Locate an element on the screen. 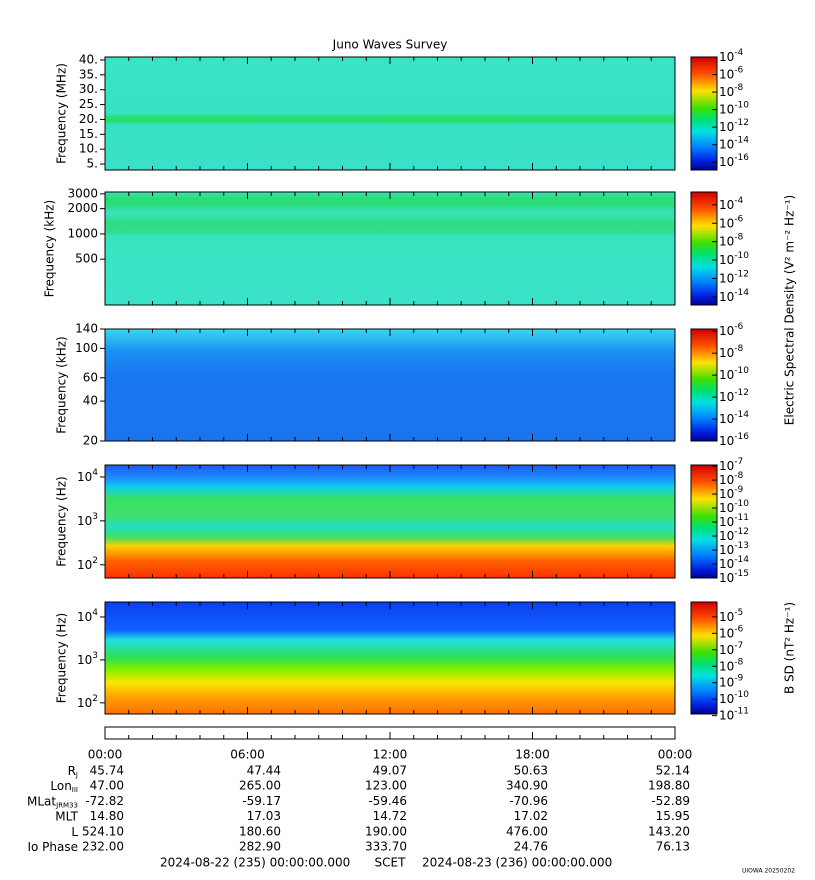 The image size is (815, 880). y-tick-label: 10² is located at coordinates (87, 701).